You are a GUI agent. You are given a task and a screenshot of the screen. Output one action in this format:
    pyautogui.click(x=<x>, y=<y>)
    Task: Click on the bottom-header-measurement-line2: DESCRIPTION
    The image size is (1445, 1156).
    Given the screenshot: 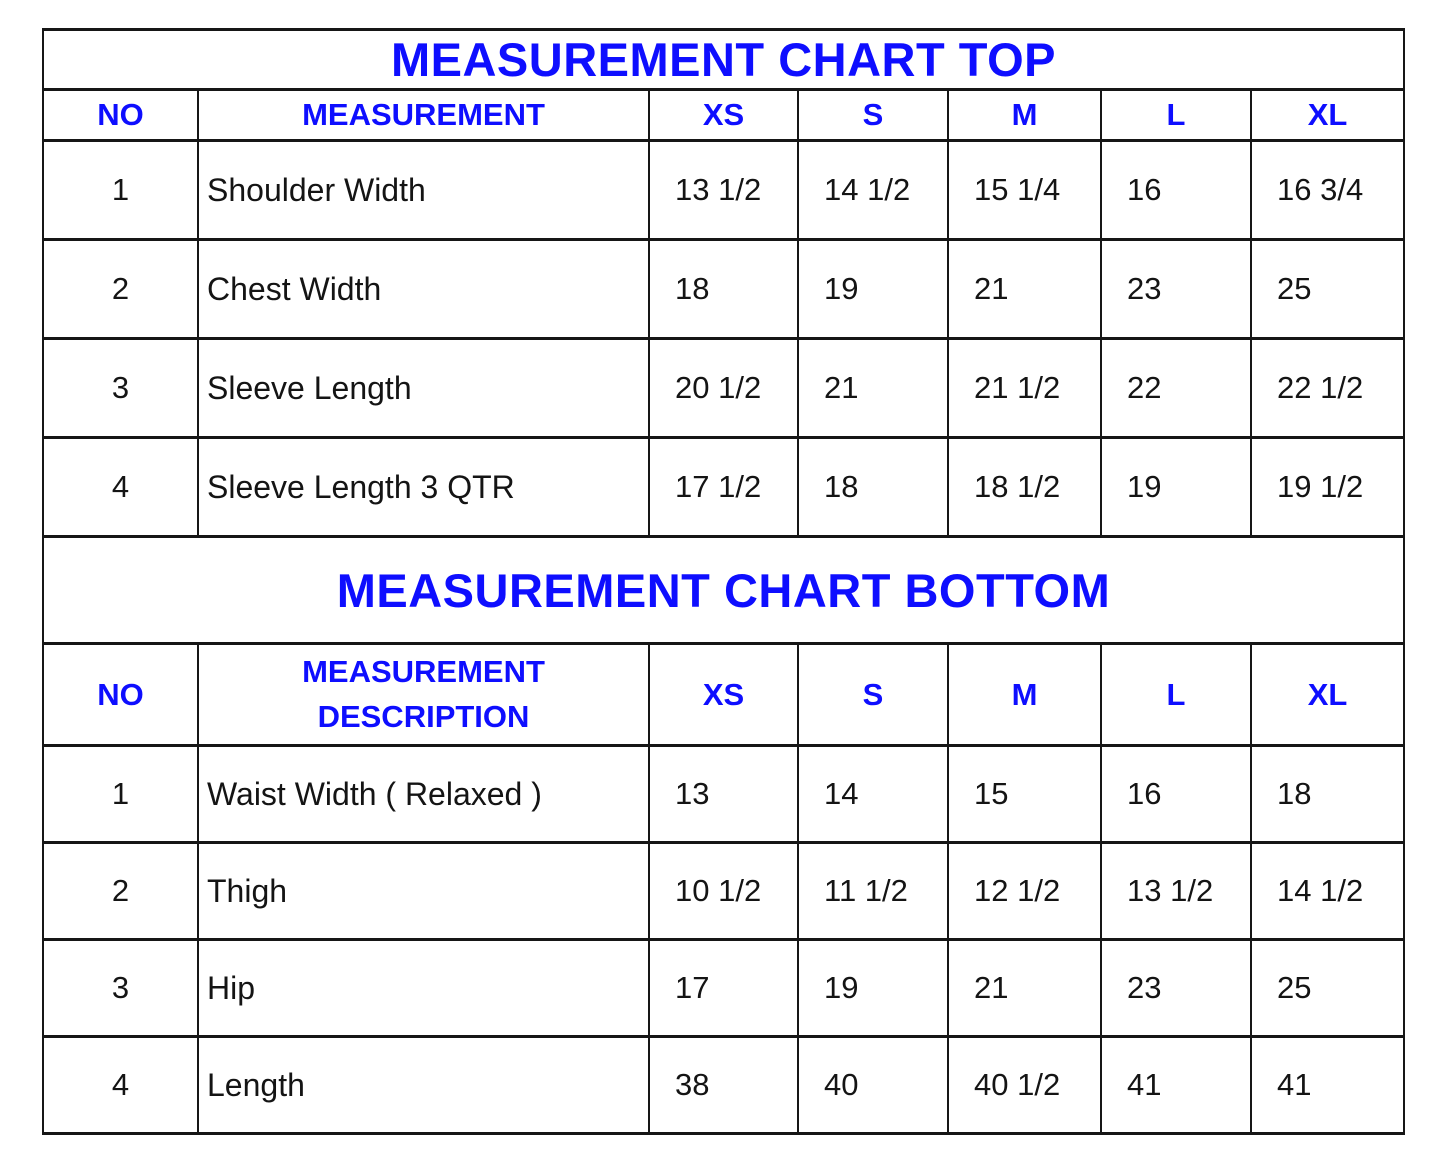 What is the action you would take?
    pyautogui.click(x=423, y=716)
    